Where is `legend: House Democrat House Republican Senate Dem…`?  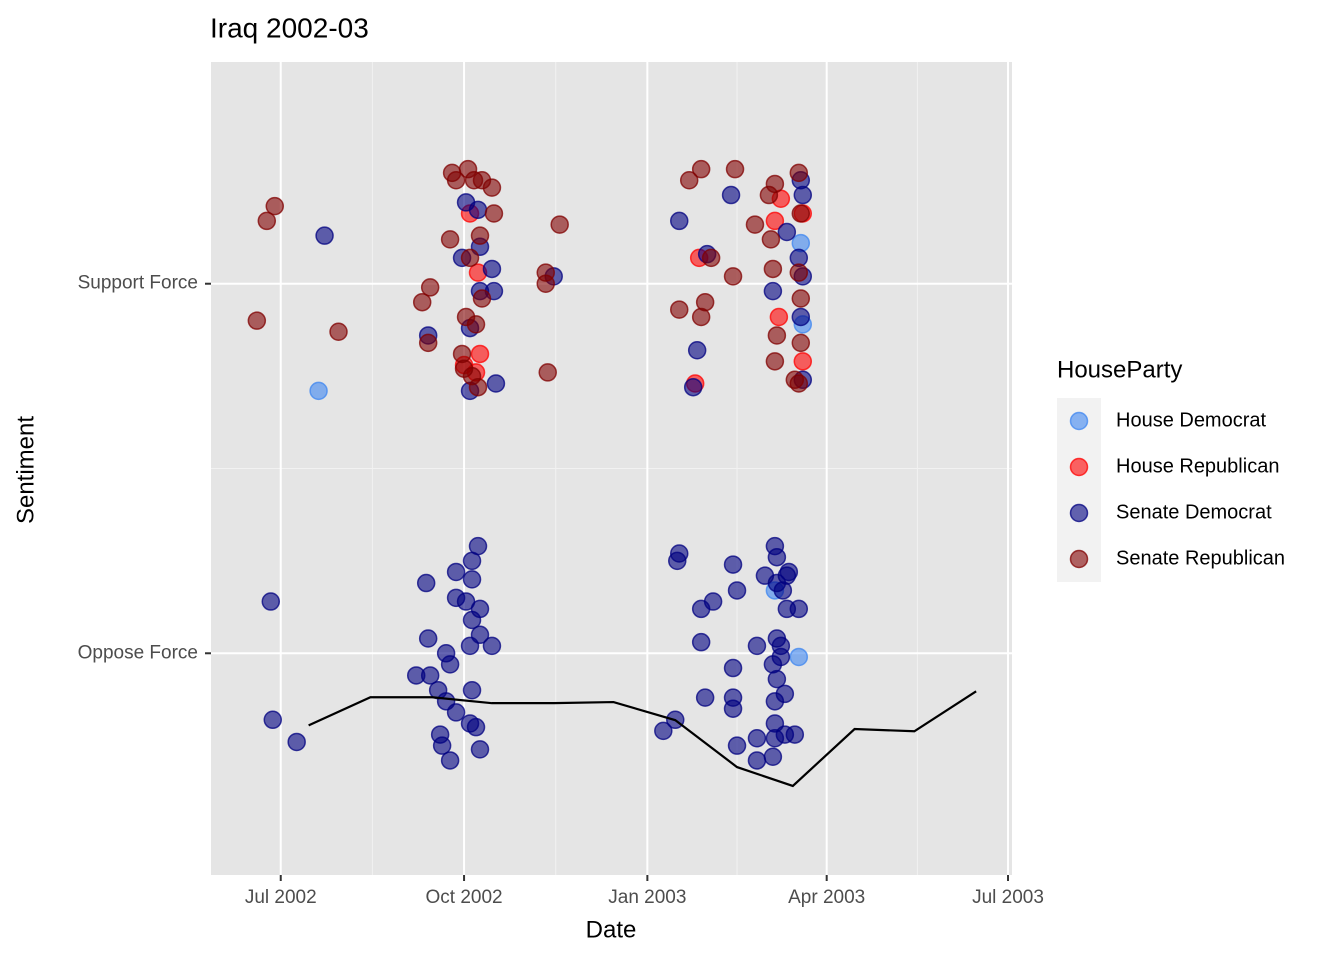
legend: House Democrat House Republican Senate Dem… is located at coordinates (1171, 490).